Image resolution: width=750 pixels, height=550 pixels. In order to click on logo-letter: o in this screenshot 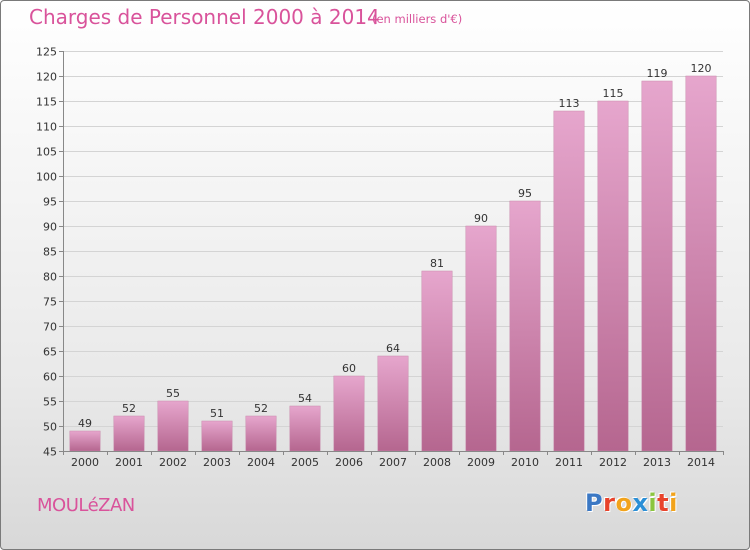, I will do `click(624, 503)`.